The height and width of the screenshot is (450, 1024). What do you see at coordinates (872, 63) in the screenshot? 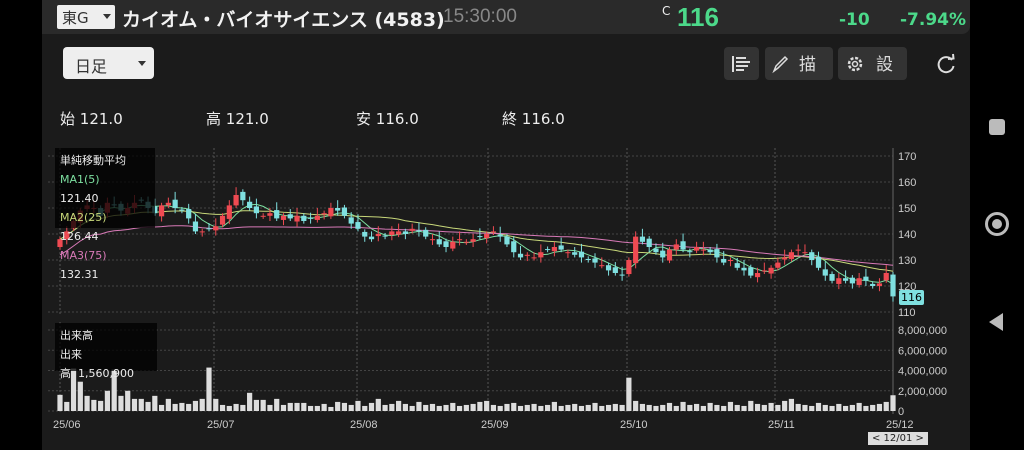
I see `settings-button: 設定` at bounding box center [872, 63].